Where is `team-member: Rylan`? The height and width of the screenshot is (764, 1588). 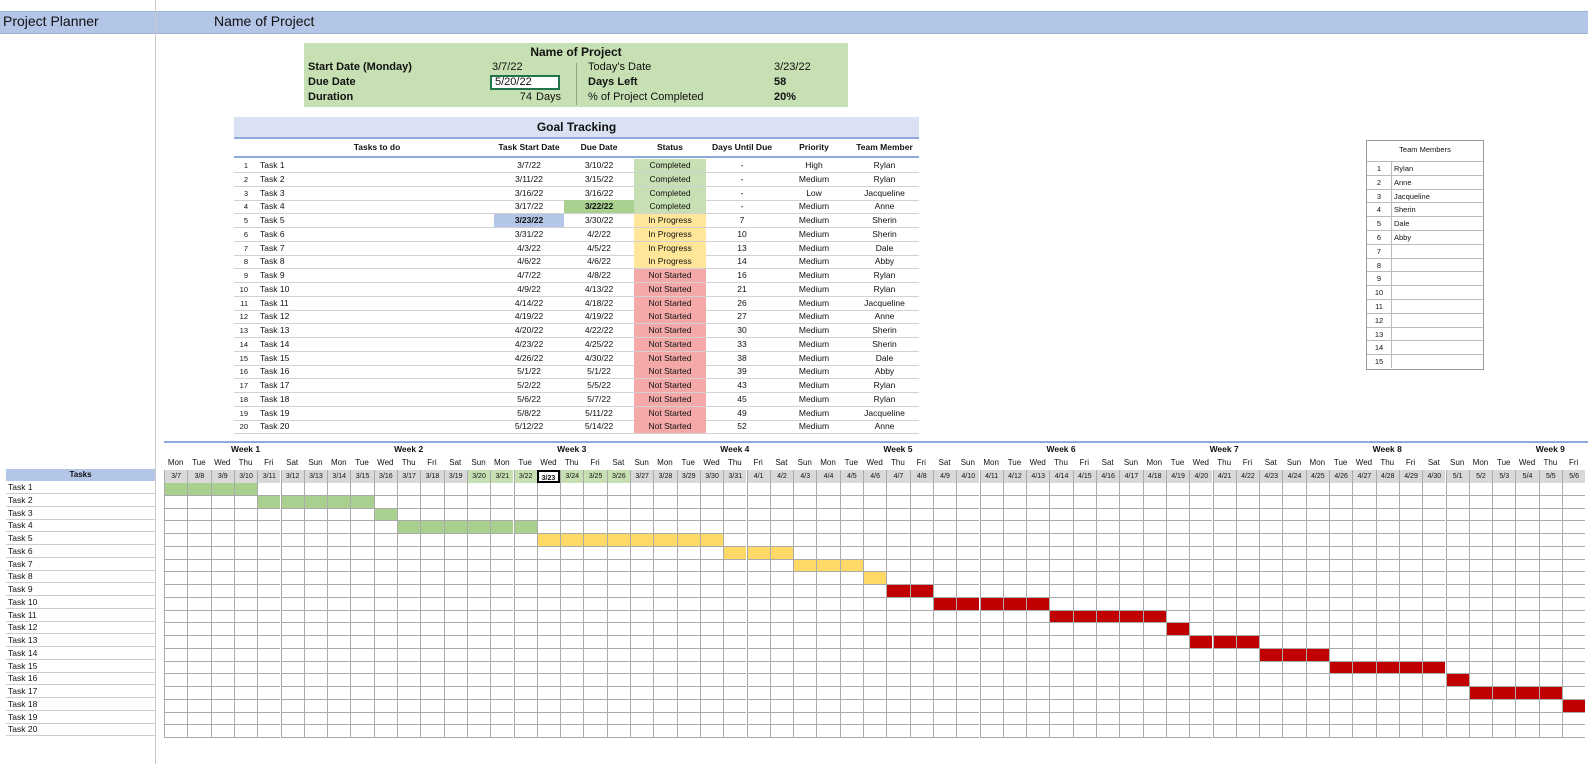
team-member: Rylan is located at coordinates (884, 165).